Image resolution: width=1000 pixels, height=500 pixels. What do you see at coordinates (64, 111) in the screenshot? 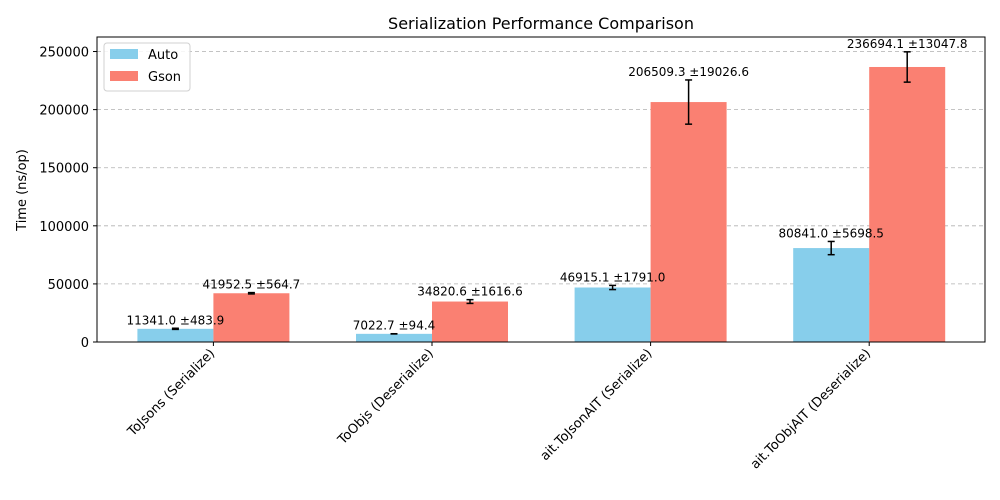
I see `y-tick-label: 200000` at bounding box center [64, 111].